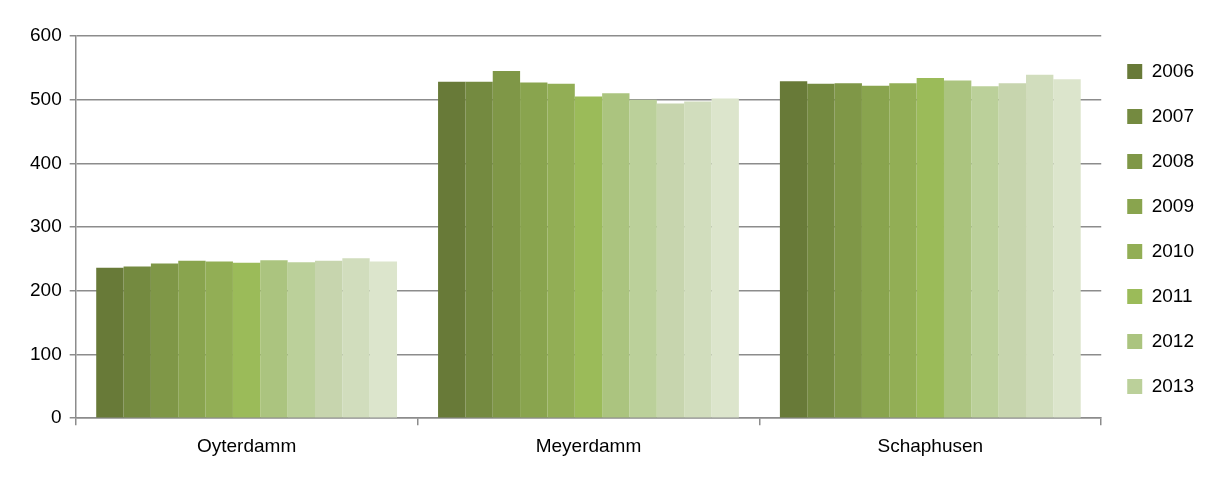 The height and width of the screenshot is (478, 1214). I want to click on y-tick-label: 0, so click(56, 417).